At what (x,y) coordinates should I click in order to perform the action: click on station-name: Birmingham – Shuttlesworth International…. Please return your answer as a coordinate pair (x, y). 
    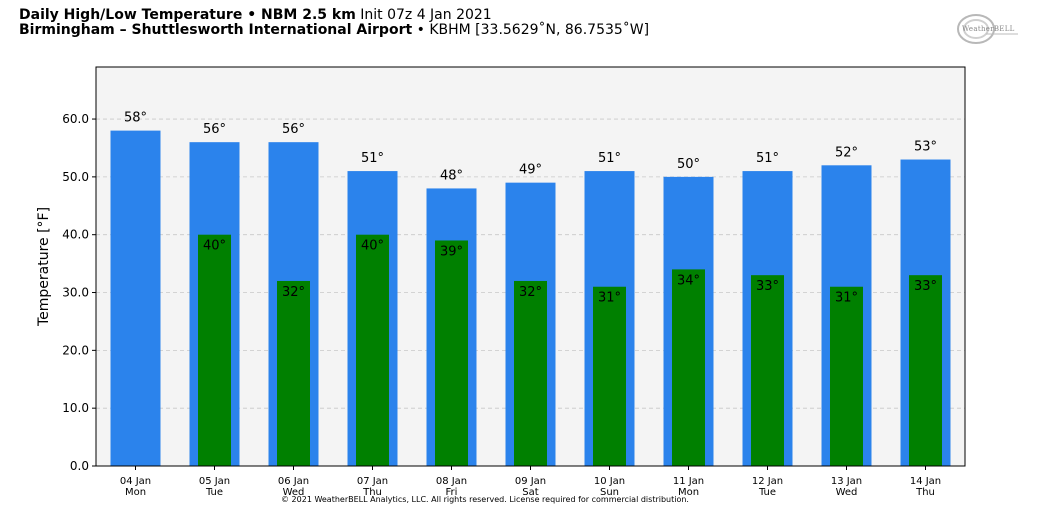
    Looking at the image, I should click on (216, 30).